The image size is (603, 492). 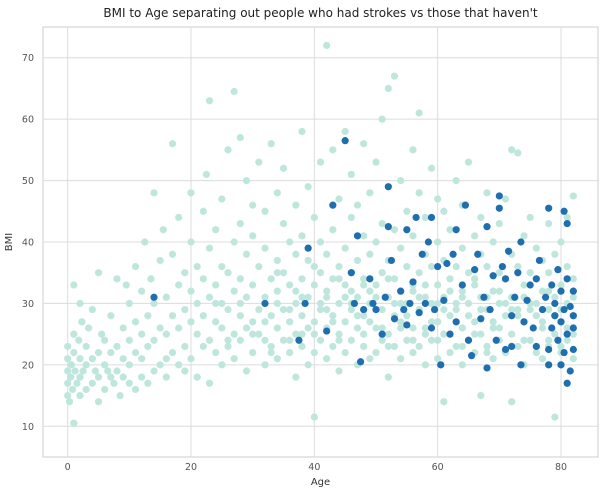 I want to click on y-tick-label: 70, so click(x=28, y=58).